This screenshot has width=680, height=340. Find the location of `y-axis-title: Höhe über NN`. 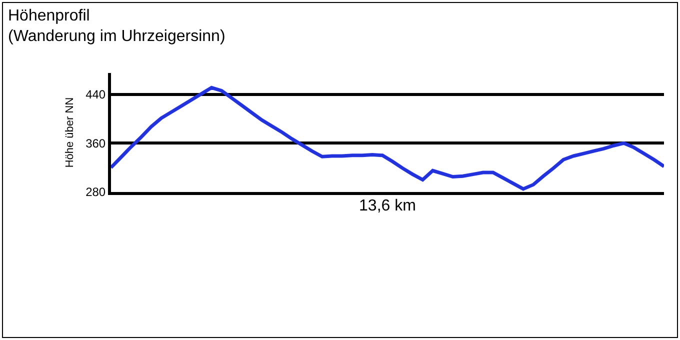

y-axis-title: Höhe über NN is located at coordinates (70, 132).